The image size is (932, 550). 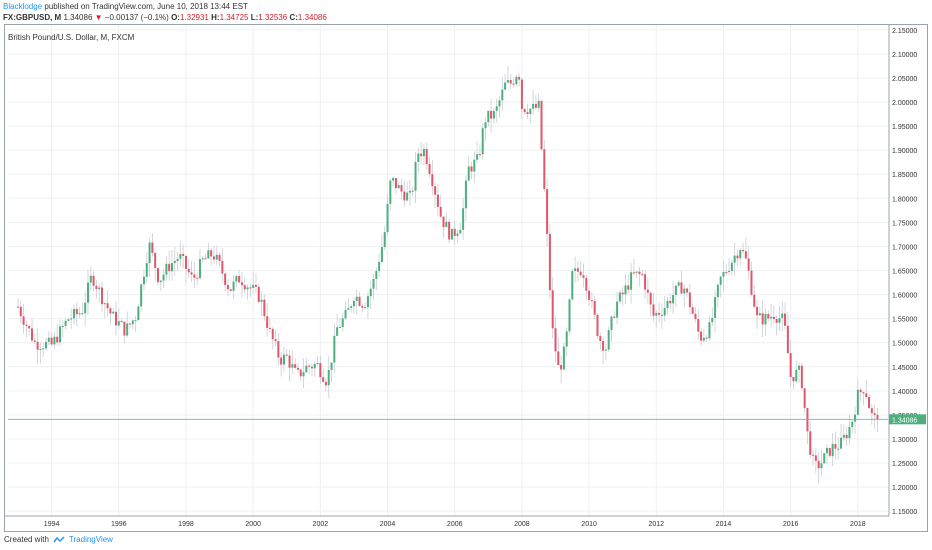 What do you see at coordinates (312, 17) in the screenshot?
I see `close-value: 1.34086` at bounding box center [312, 17].